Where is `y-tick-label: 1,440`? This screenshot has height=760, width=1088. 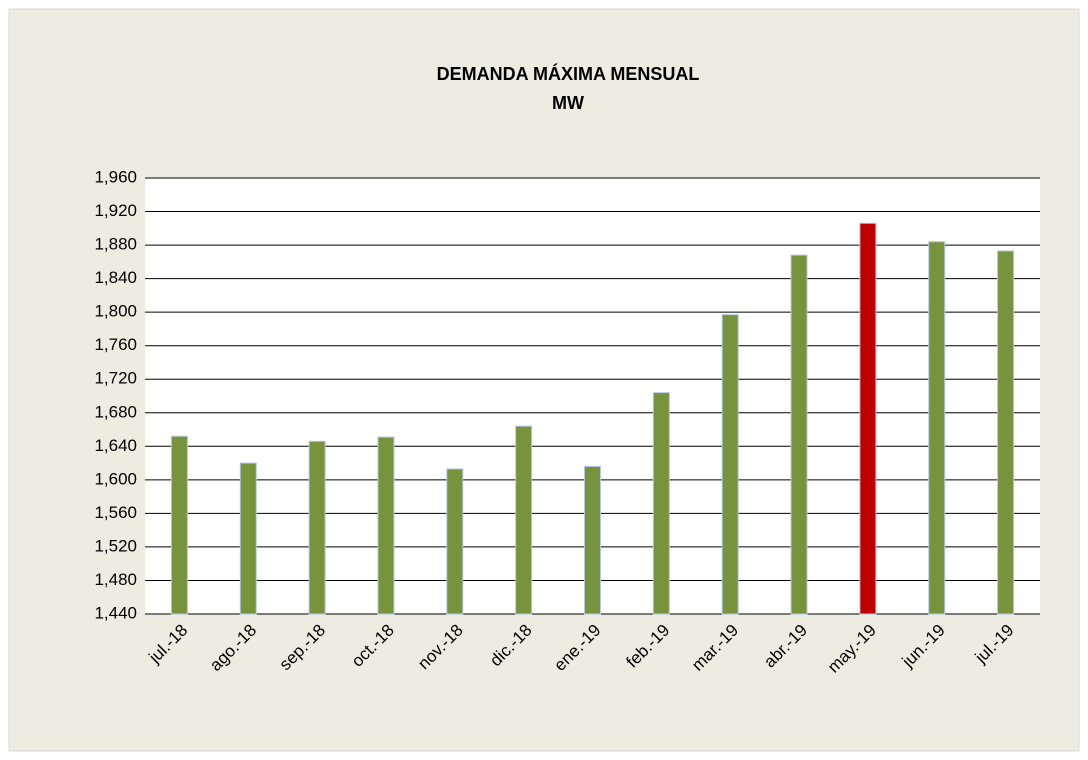
y-tick-label: 1,440 is located at coordinates (115, 612).